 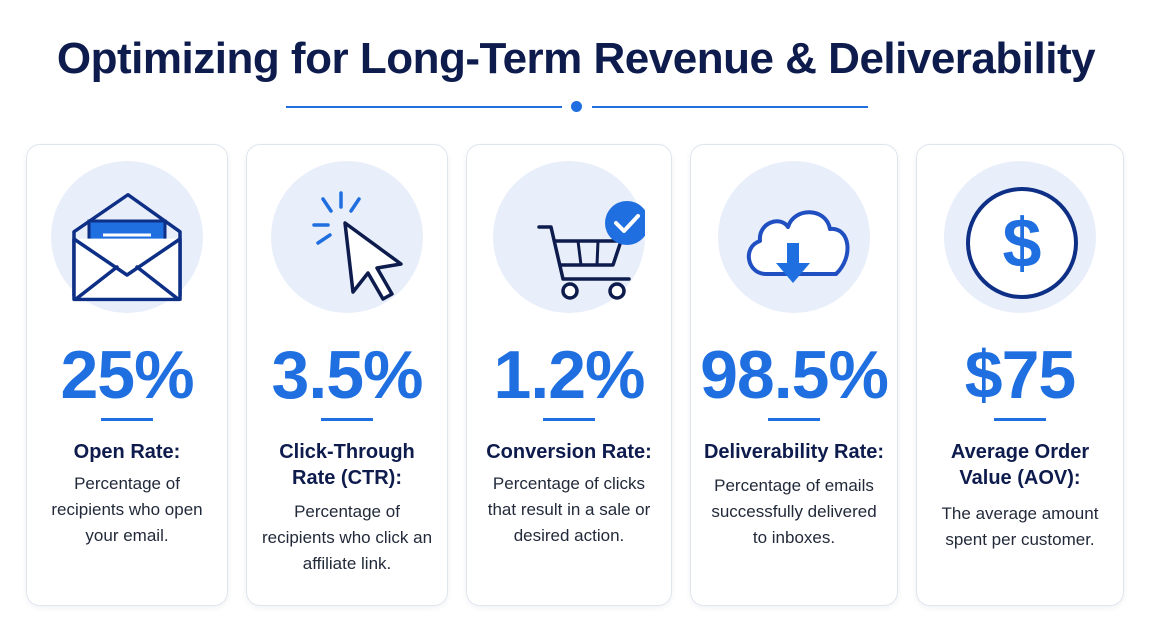 I want to click on metric-value: 25%, so click(x=127, y=375).